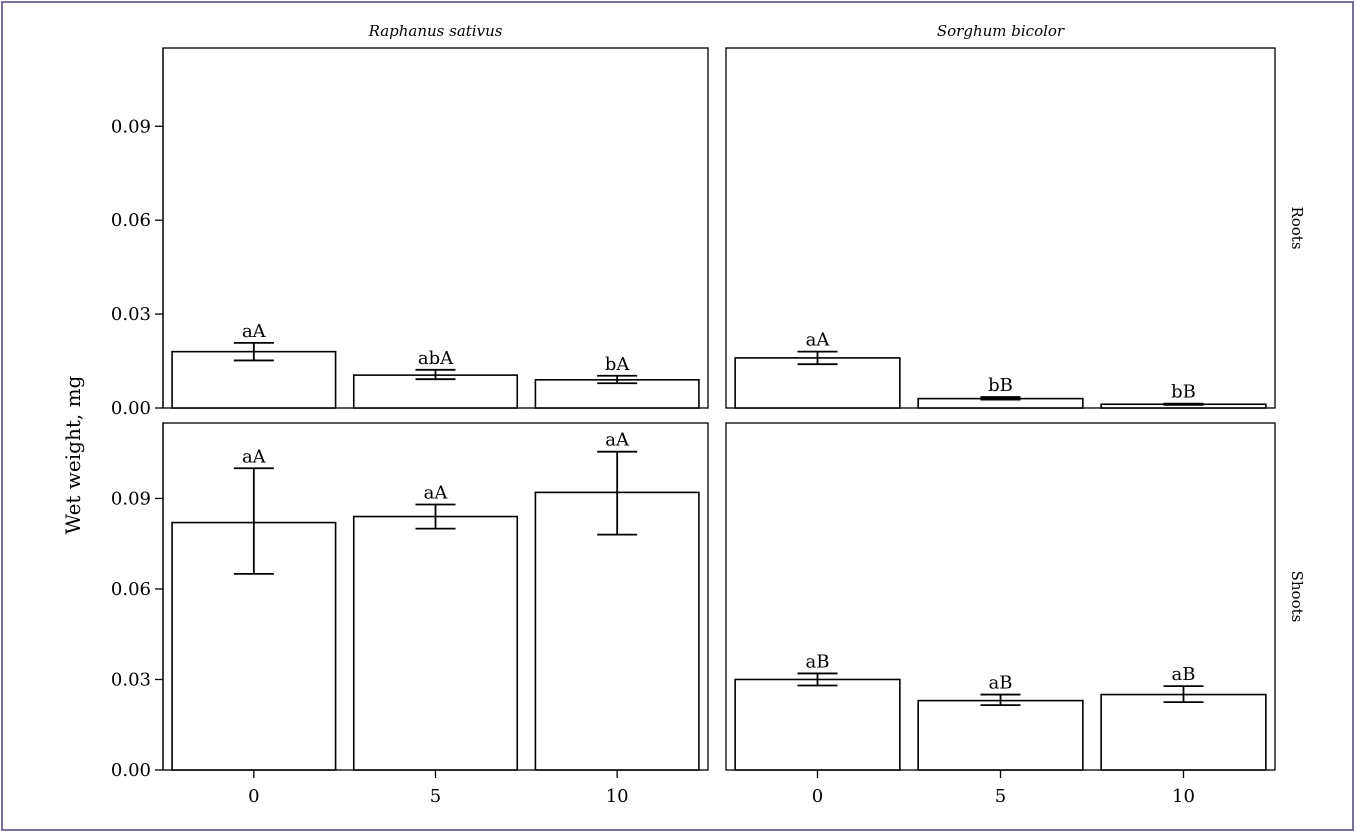 This screenshot has height=832, width=1355. I want to click on column-strip-label: Sorghum bicolor, so click(1001, 31).